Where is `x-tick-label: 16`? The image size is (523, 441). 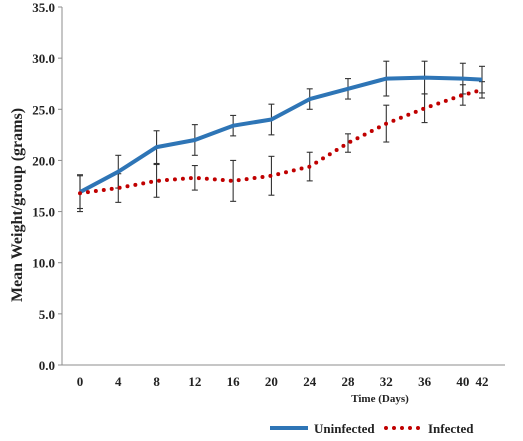
x-tick-label: 16 is located at coordinates (234, 381).